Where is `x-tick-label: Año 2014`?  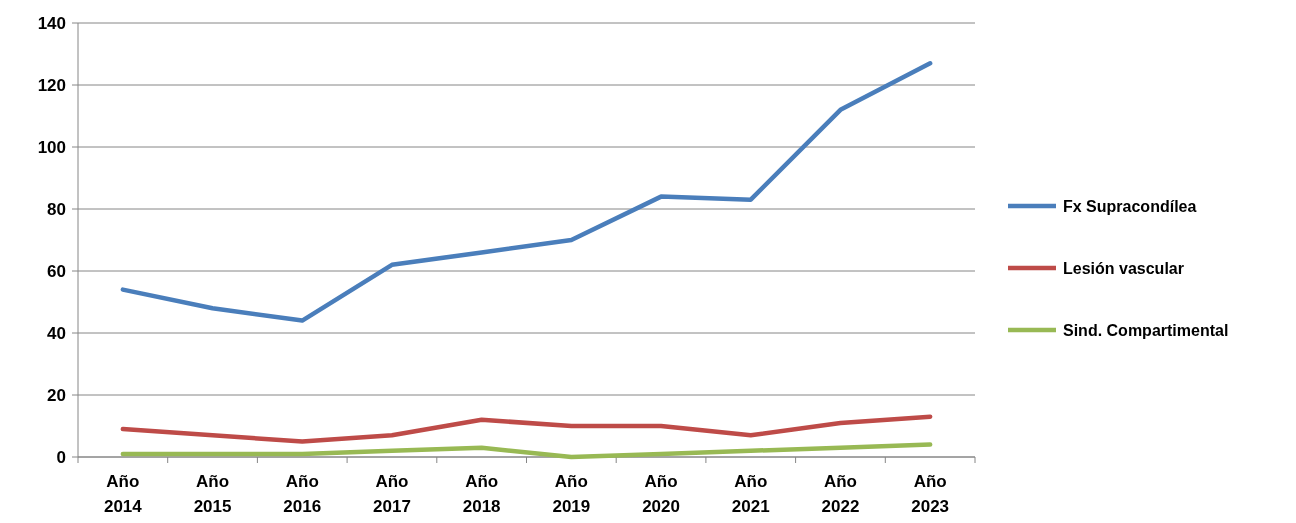 x-tick-label: Año 2014 is located at coordinates (123, 494).